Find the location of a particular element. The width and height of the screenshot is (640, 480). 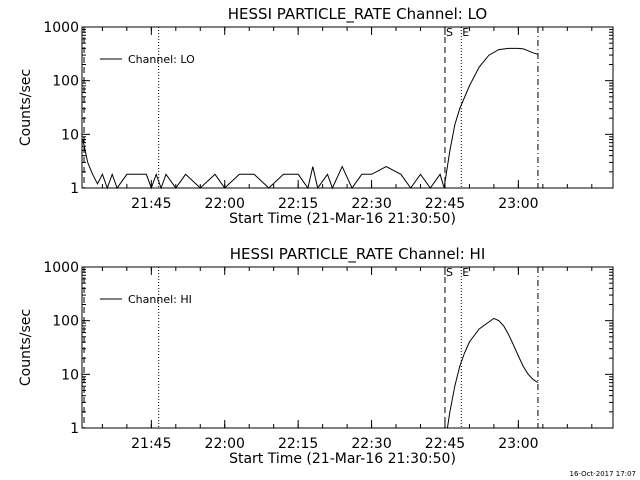

timestamp: 16-Oct-2017 17:07 is located at coordinates (602, 474).